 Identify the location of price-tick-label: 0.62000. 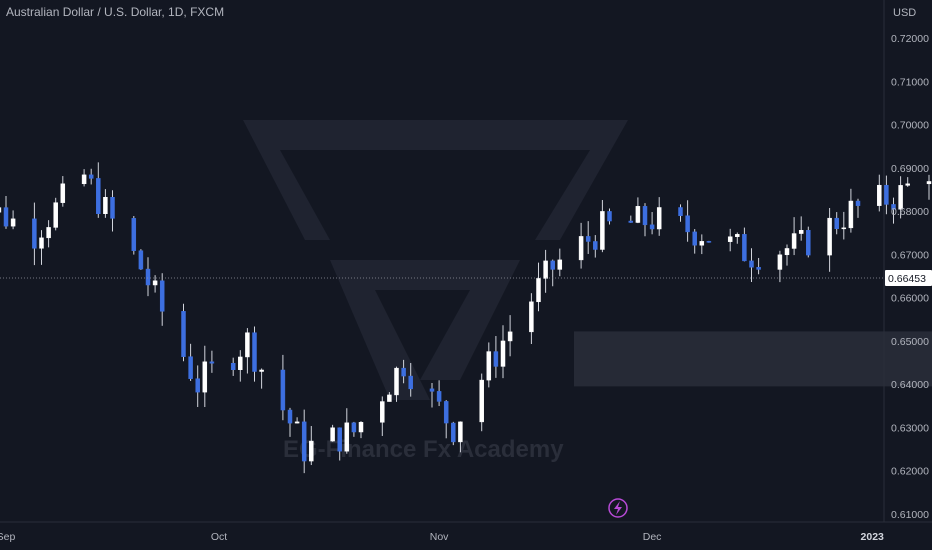
(910, 472).